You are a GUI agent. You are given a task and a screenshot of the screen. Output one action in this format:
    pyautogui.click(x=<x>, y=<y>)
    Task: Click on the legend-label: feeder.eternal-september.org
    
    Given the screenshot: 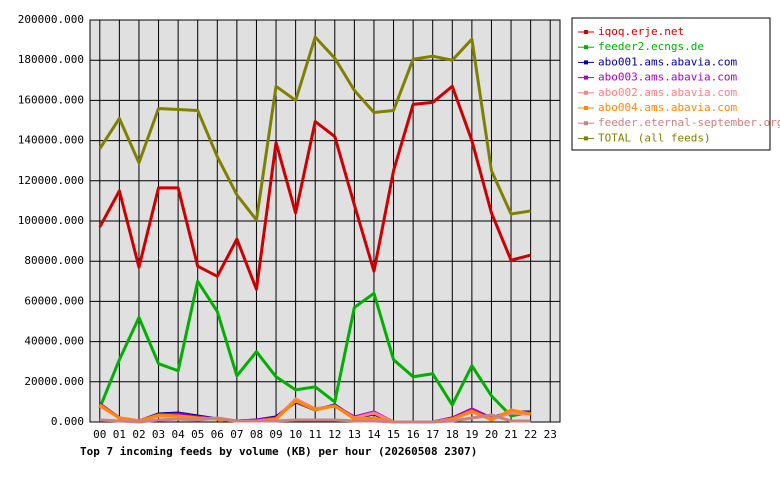 What is the action you would take?
    pyautogui.click(x=689, y=122)
    